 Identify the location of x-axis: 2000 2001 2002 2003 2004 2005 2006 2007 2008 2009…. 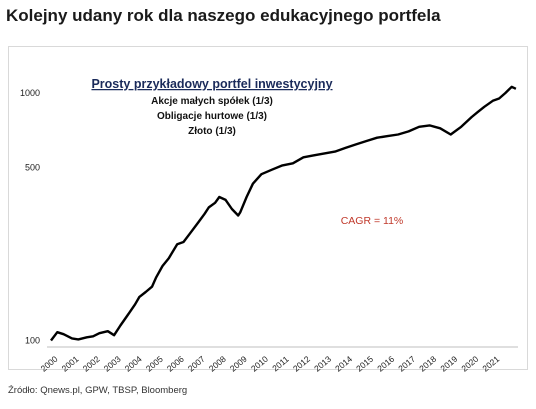
(270, 364).